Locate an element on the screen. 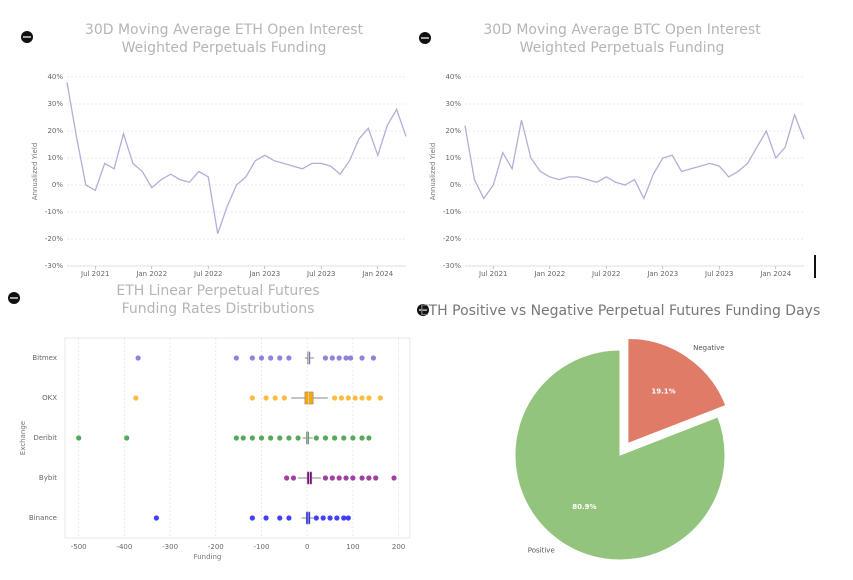 This screenshot has height=580, width=853. y-axis-label: Annualized Yield is located at coordinates (35, 172).